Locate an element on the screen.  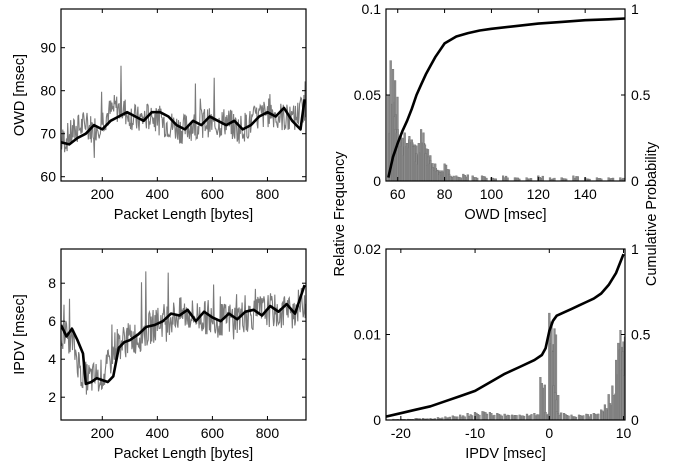
ipdv-vs-length-frame is located at coordinates (183, 334).